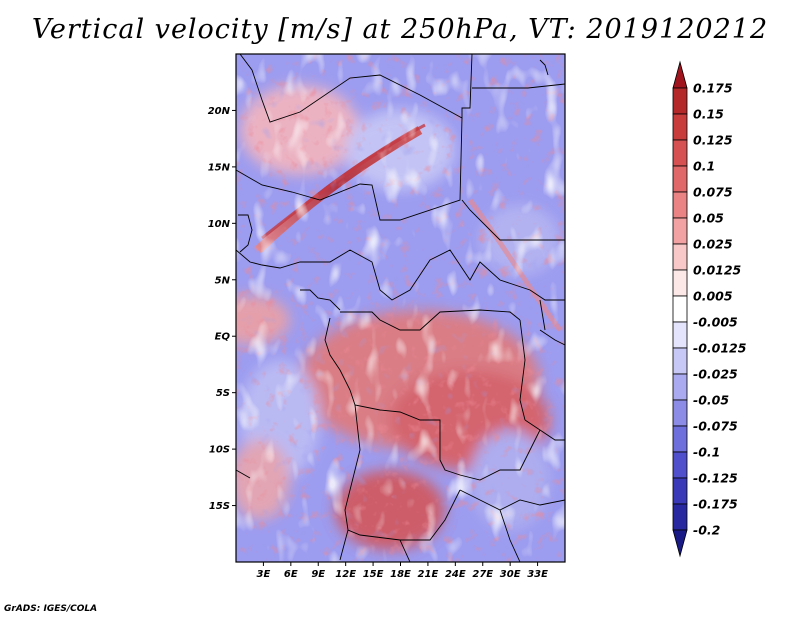  What do you see at coordinates (713, 244) in the screenshot?
I see `colorbar-label: 0.025` at bounding box center [713, 244].